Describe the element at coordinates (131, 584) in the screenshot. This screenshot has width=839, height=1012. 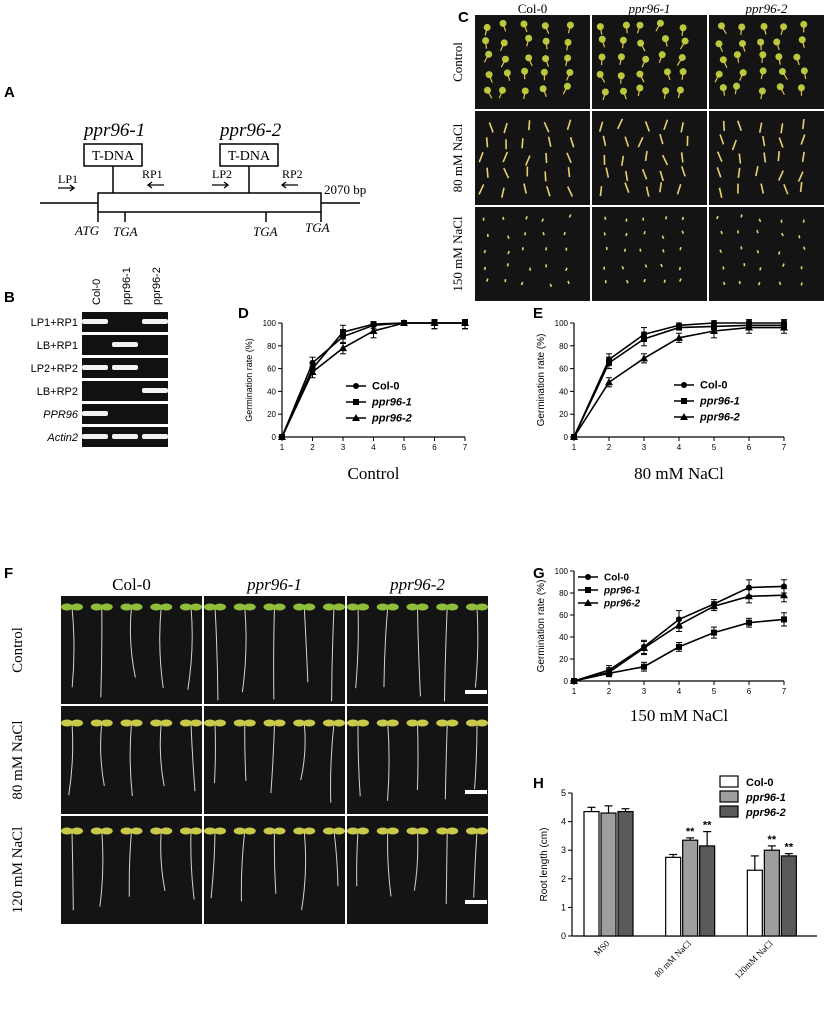
I see `photo-column-label: Col-0` at that location.